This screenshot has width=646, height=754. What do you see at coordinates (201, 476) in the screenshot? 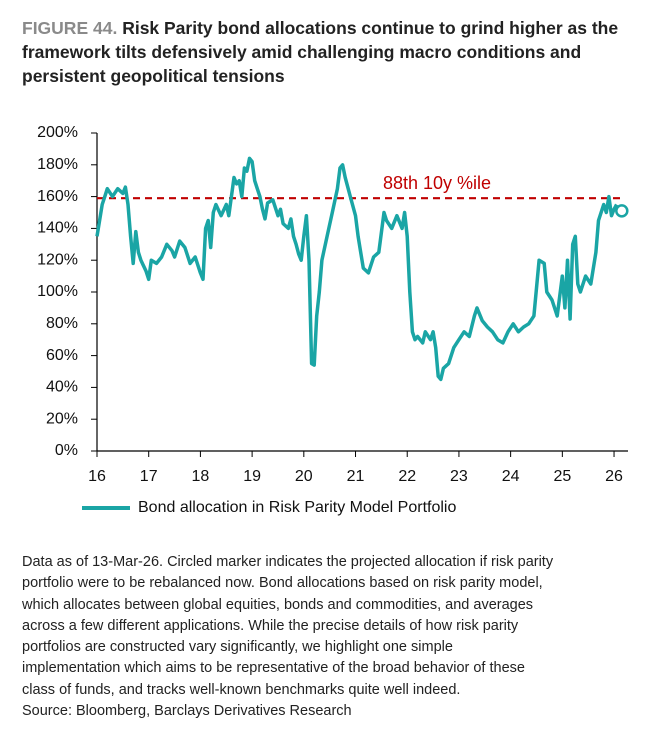
I see `x-tick-label: 18` at bounding box center [201, 476].